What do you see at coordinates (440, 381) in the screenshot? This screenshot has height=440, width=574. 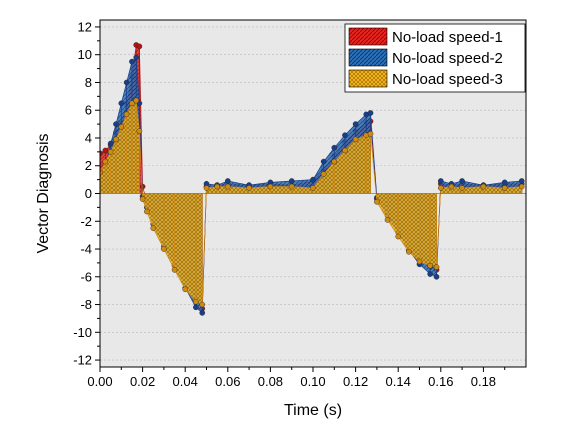 I see `x-tick-label: 0.16` at bounding box center [440, 381].